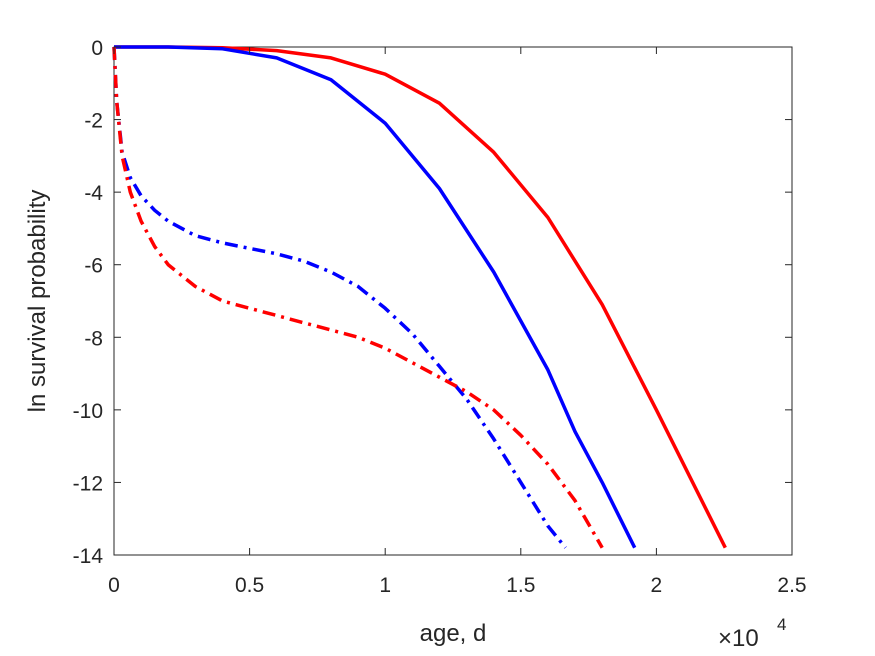  What do you see at coordinates (520, 585) in the screenshot?
I see `x-tick-label: 1.5` at bounding box center [520, 585].